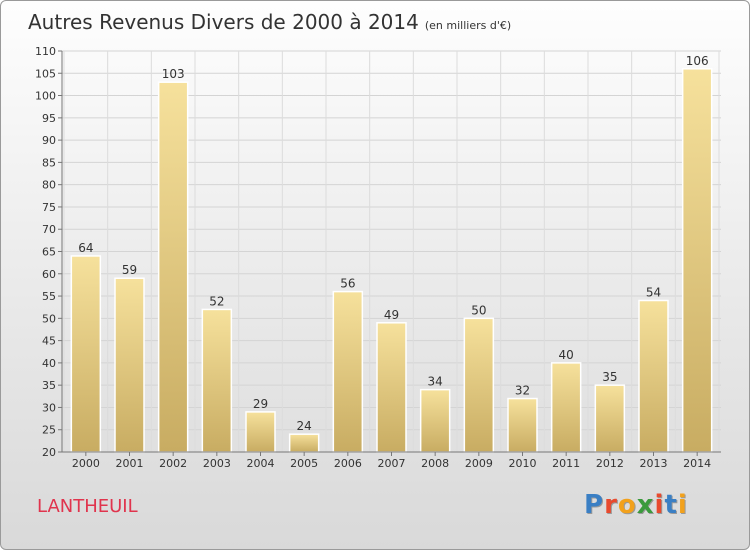  What do you see at coordinates (435, 382) in the screenshot?
I see `bar-value-label: 34` at bounding box center [435, 382].